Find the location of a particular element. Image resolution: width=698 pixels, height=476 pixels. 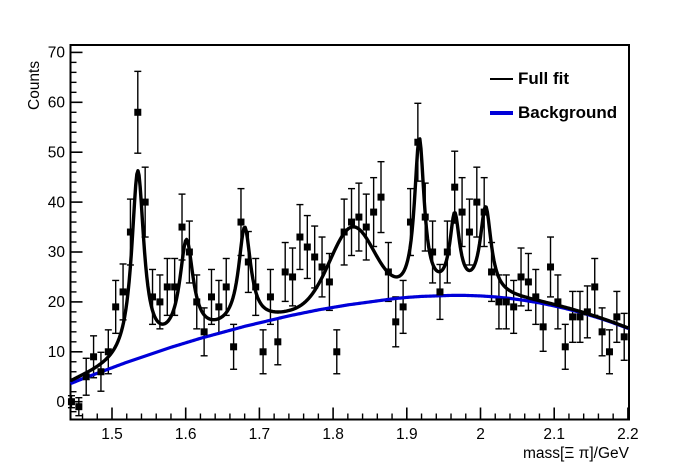

x-axis-title: mass[Ξ π]/GeV is located at coordinates (575, 453).